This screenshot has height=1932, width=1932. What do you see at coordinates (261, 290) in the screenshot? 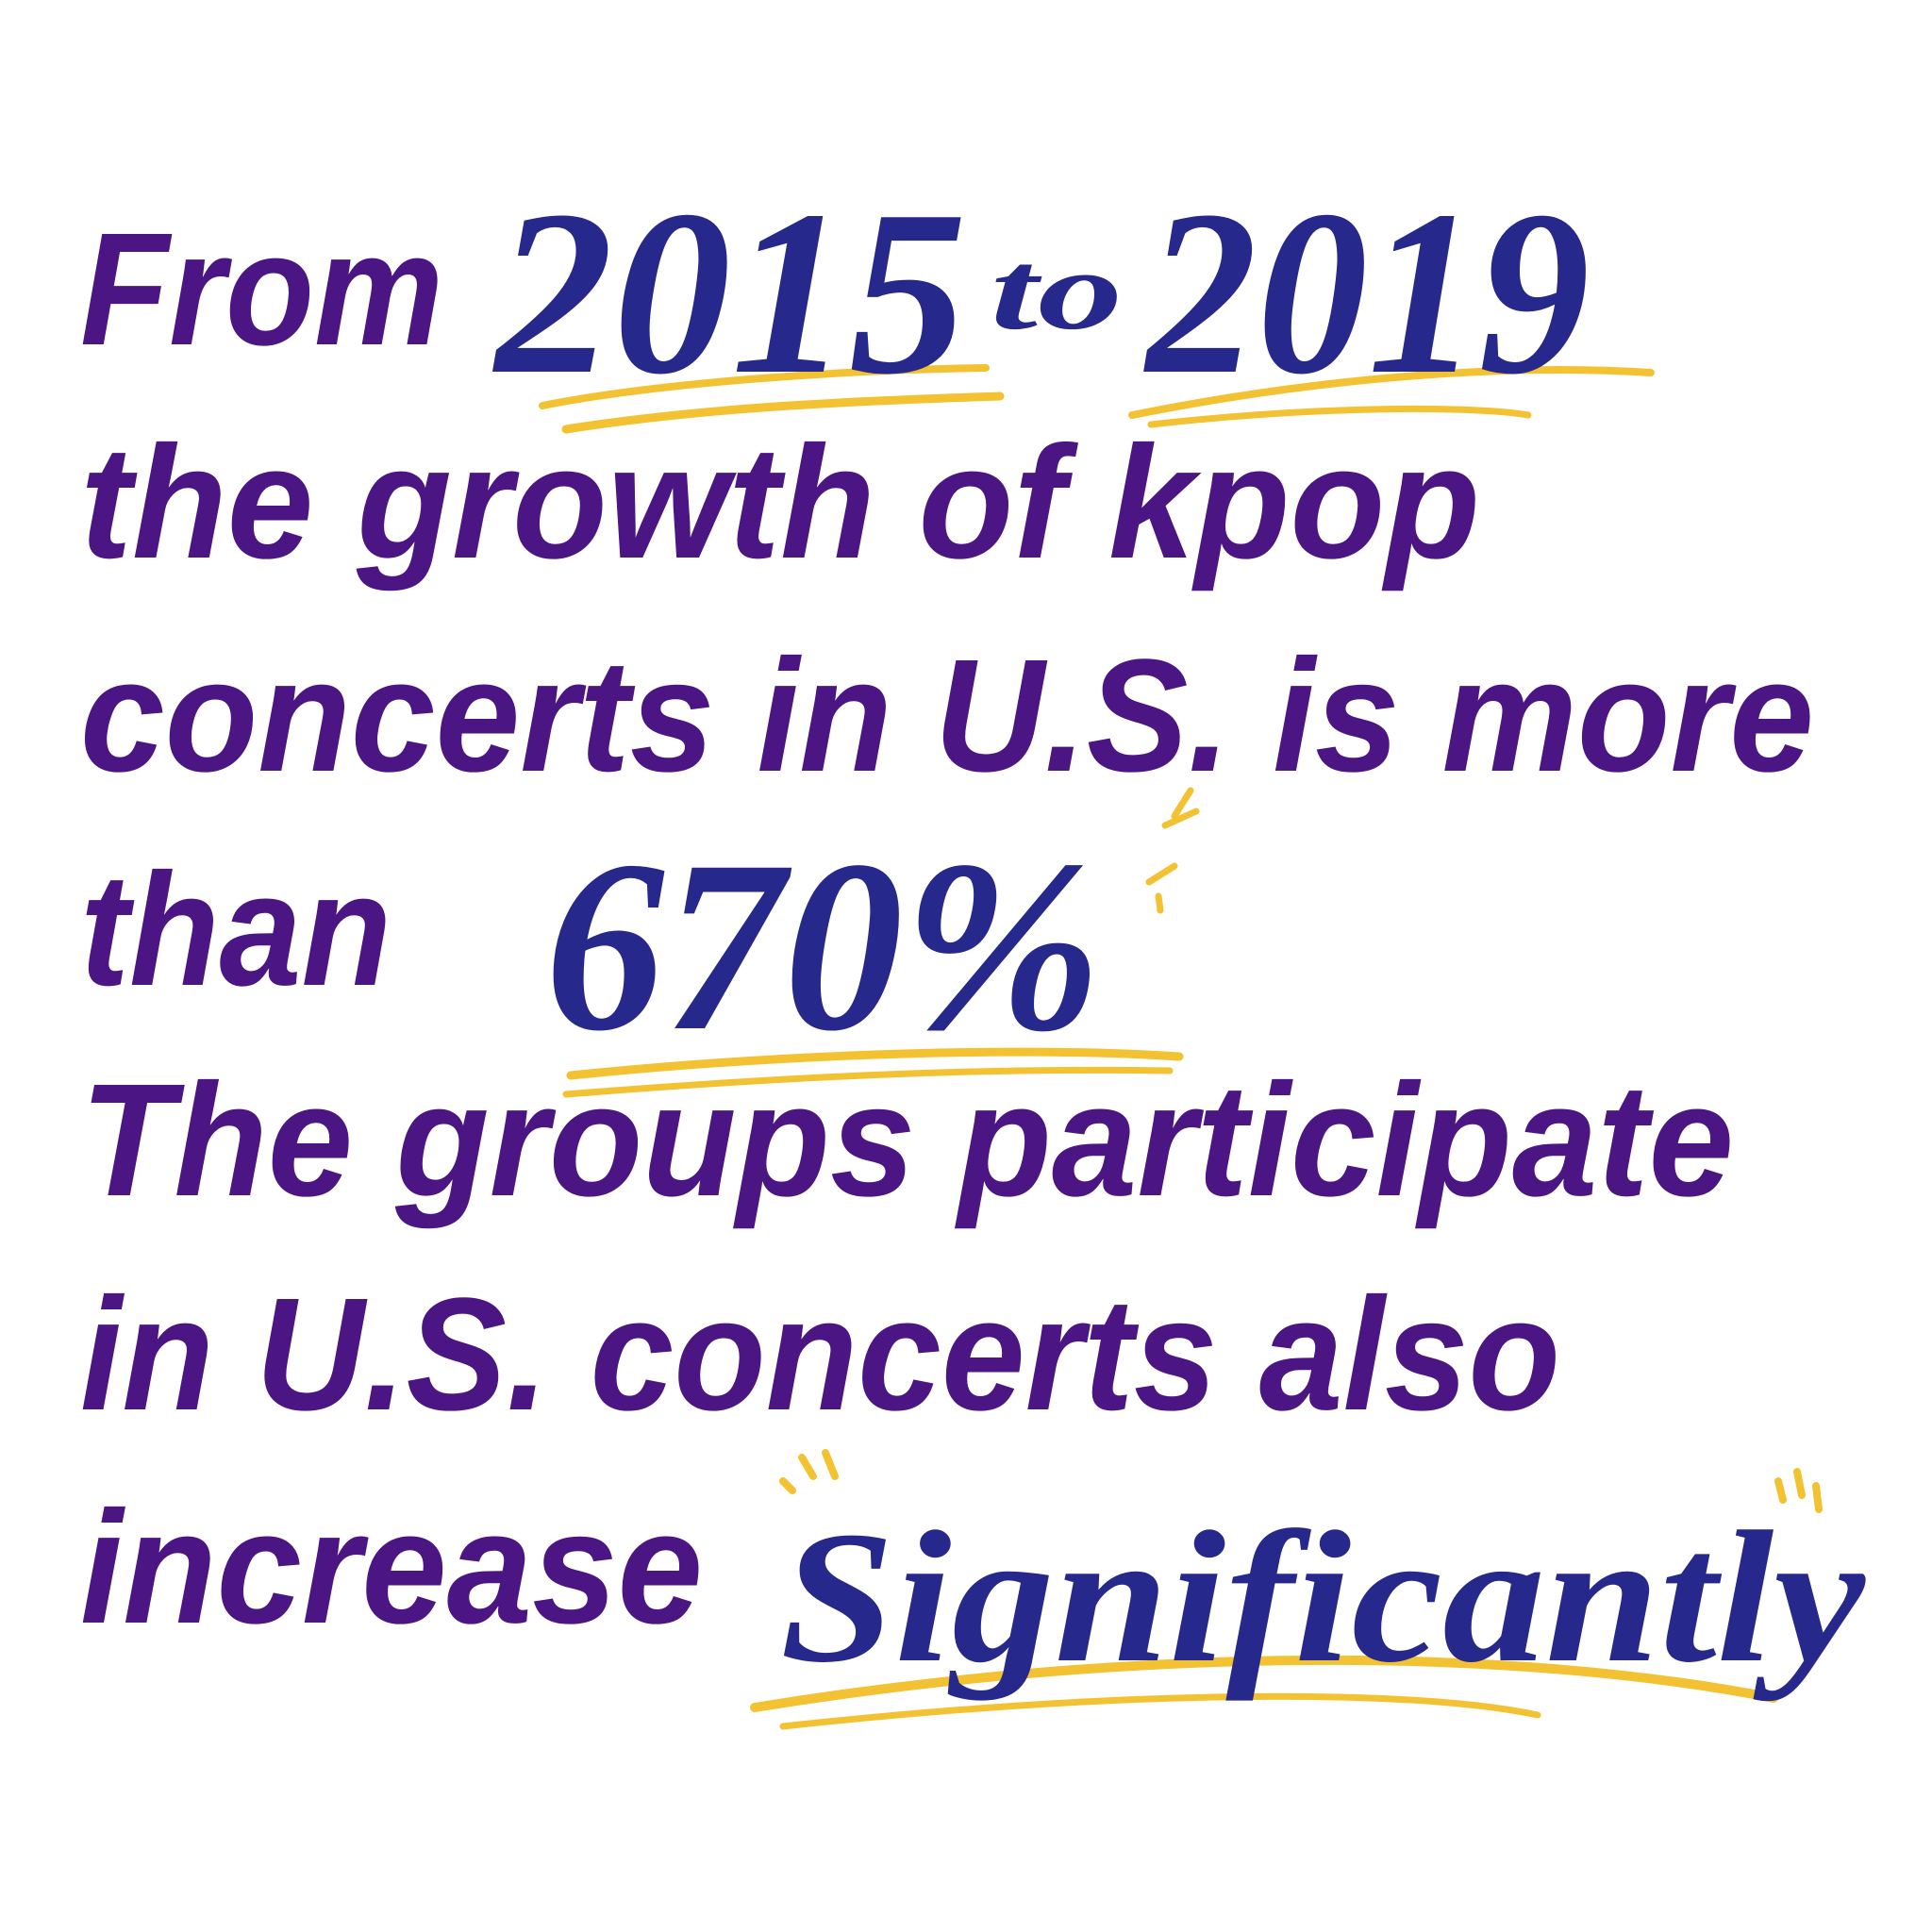
I see `text-bold: From` at bounding box center [261, 290].